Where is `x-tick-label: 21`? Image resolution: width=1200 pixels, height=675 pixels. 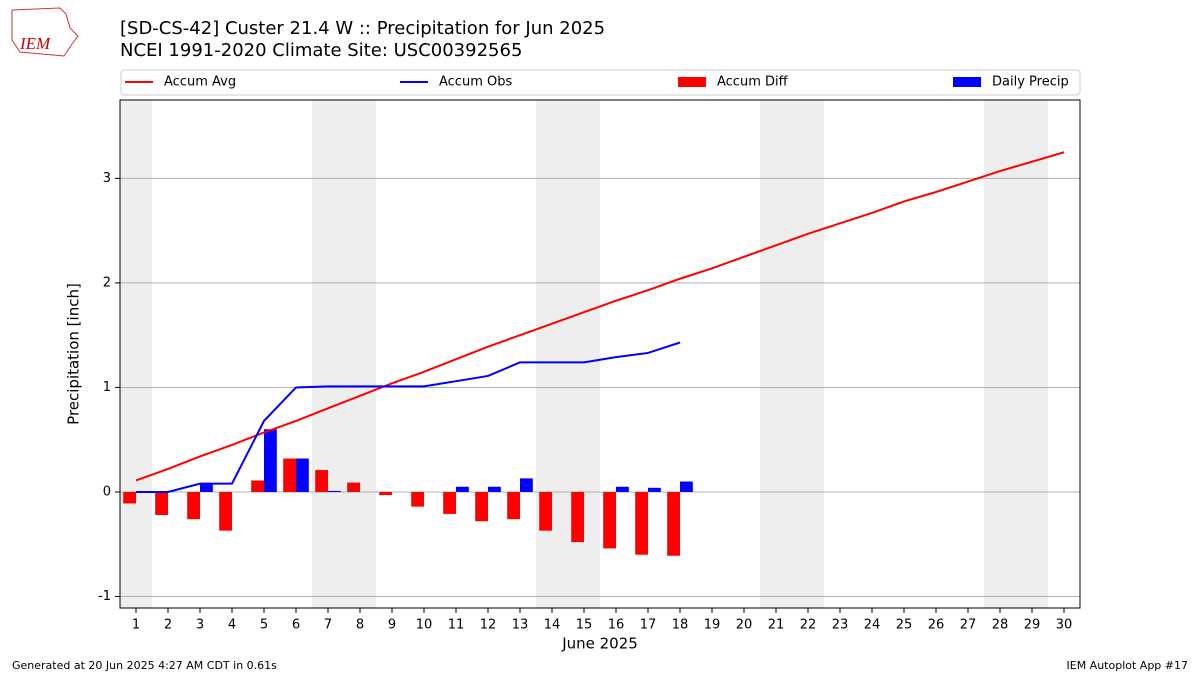 x-tick-label: 21 is located at coordinates (776, 625).